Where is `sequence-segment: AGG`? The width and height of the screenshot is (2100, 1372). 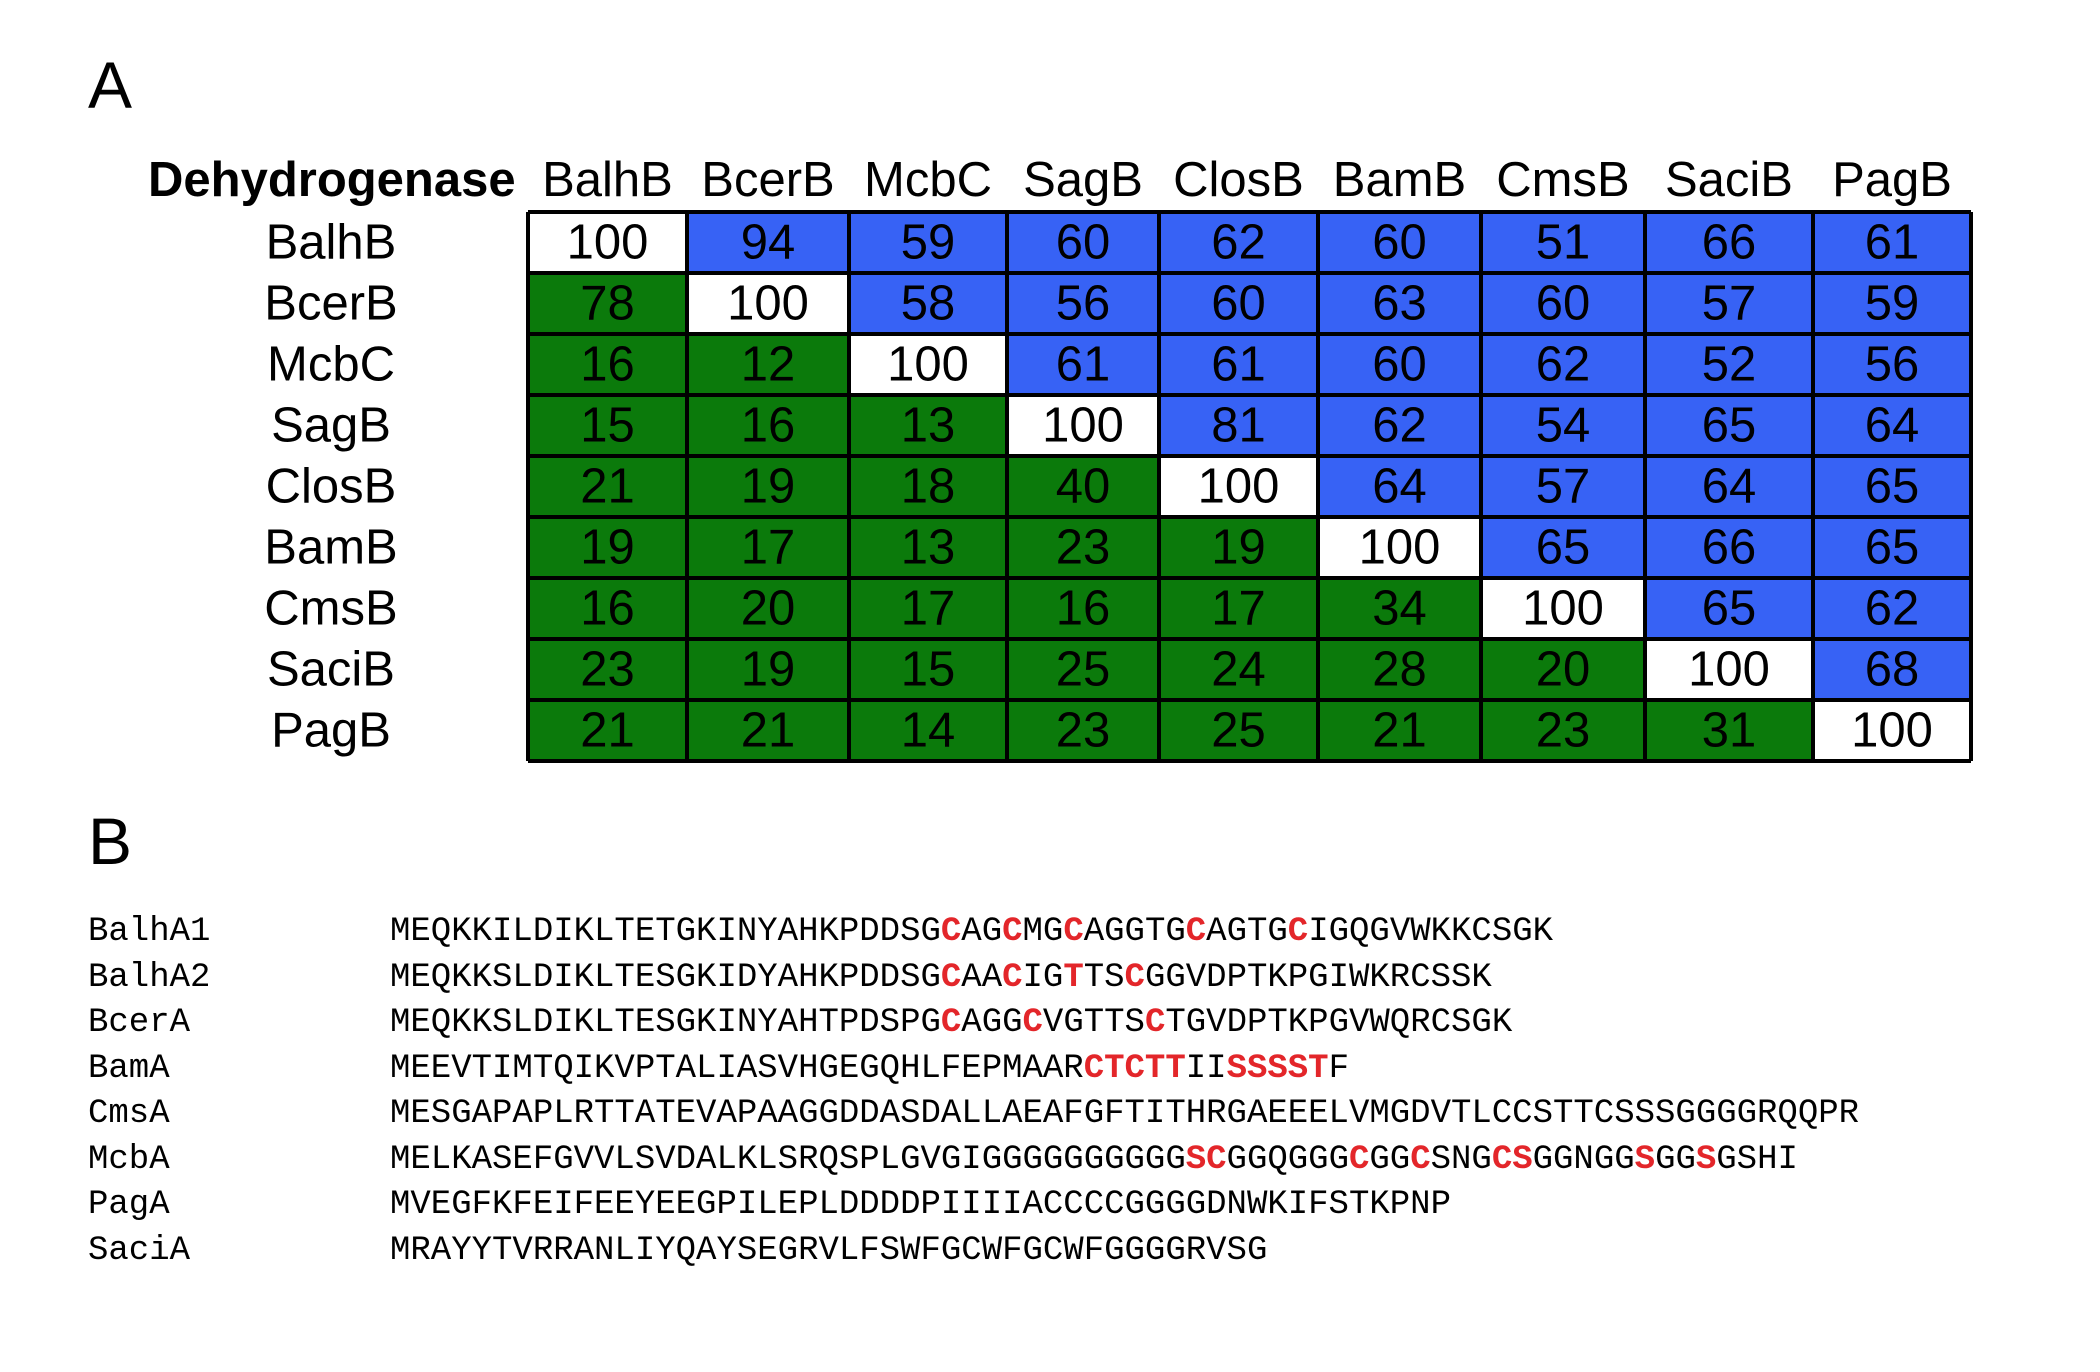
sequence-segment: AGG is located at coordinates (992, 1023).